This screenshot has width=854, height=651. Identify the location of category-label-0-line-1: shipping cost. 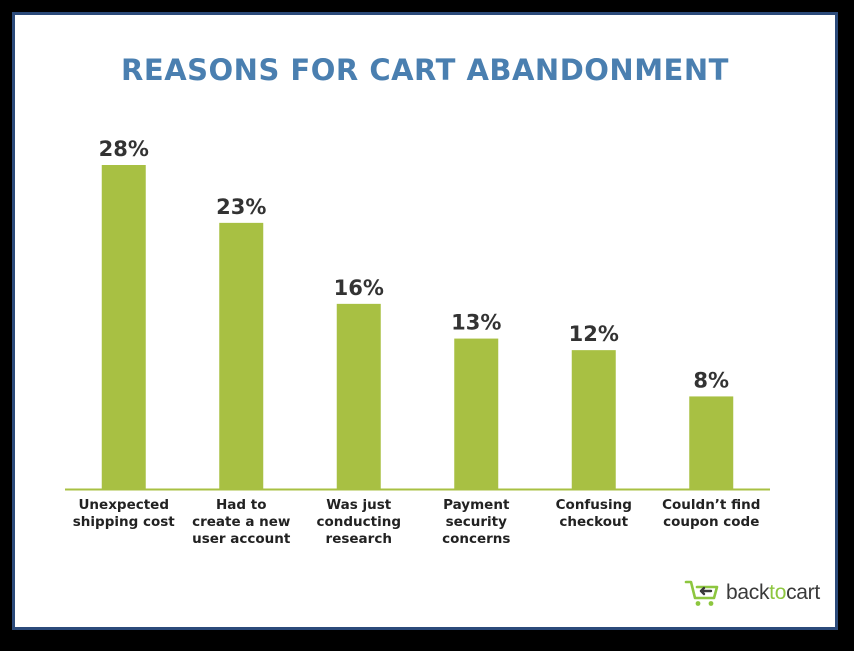
(124, 522).